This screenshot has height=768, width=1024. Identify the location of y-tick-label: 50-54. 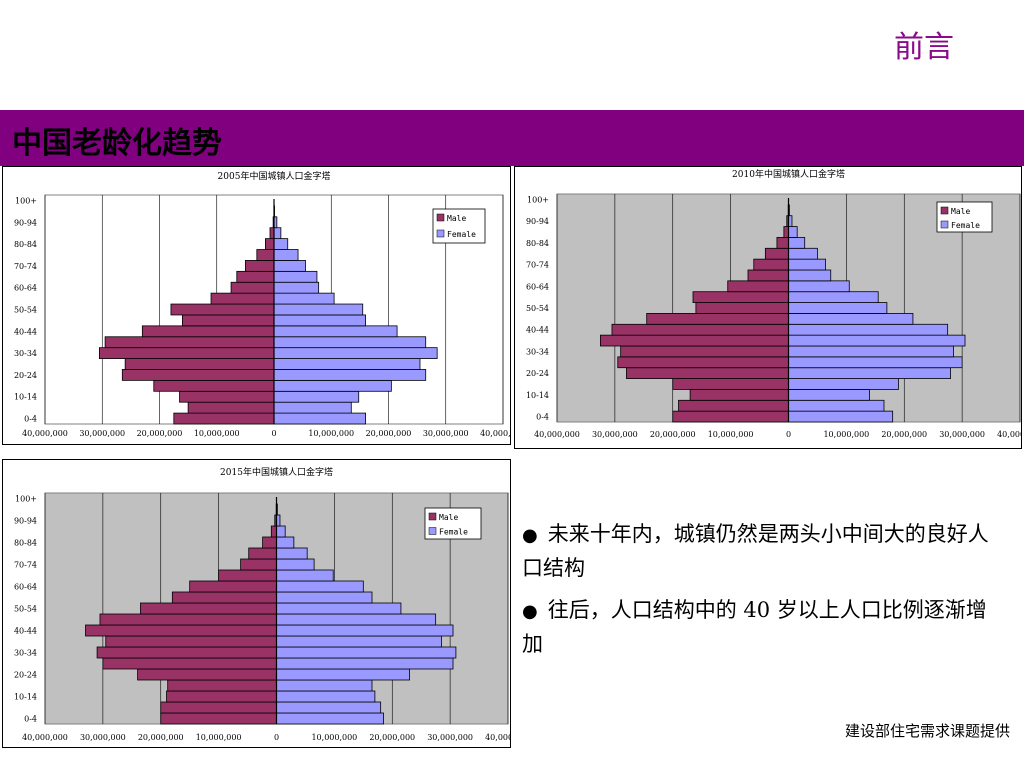
(537, 308).